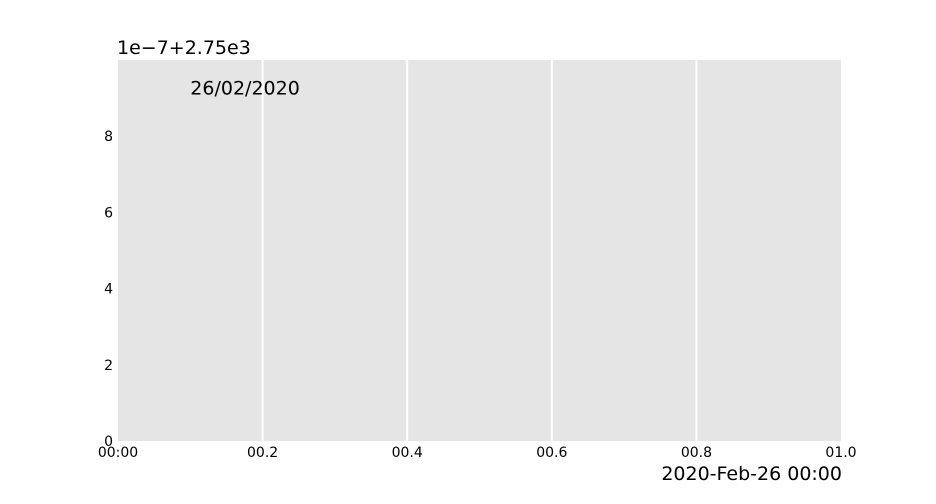  I want to click on y-offset-label: 1e−7+2.75e3, so click(184, 48).